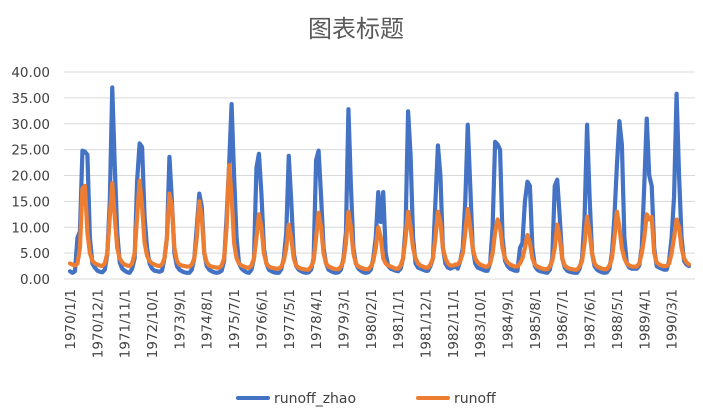 Image resolution: width=703 pixels, height=420 pixels. I want to click on x-tick-label: 1983/10/1, so click(481, 323).